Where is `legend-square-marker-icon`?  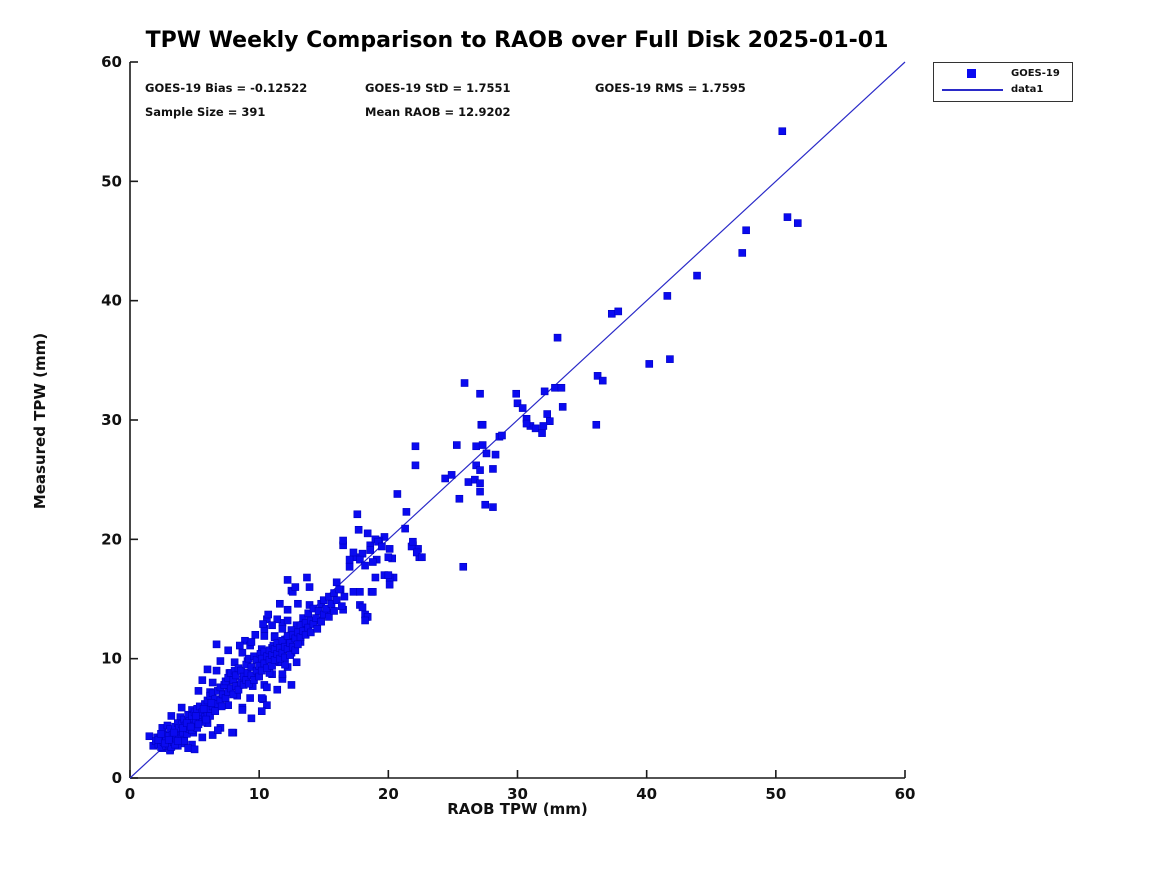
legend-square-marker-icon is located at coordinates (971, 73).